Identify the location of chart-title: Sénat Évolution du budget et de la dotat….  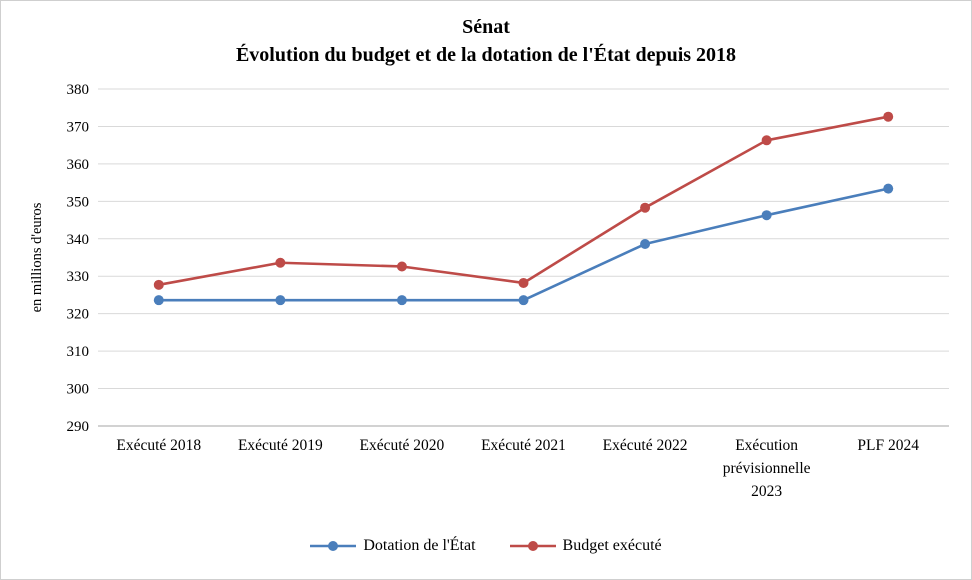
(486, 41).